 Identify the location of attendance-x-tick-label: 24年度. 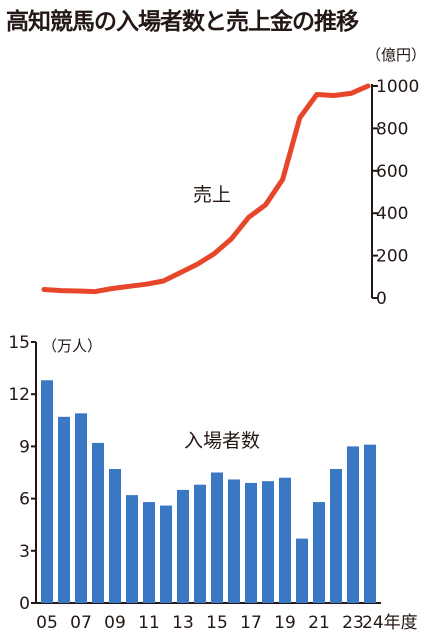
(390, 623).